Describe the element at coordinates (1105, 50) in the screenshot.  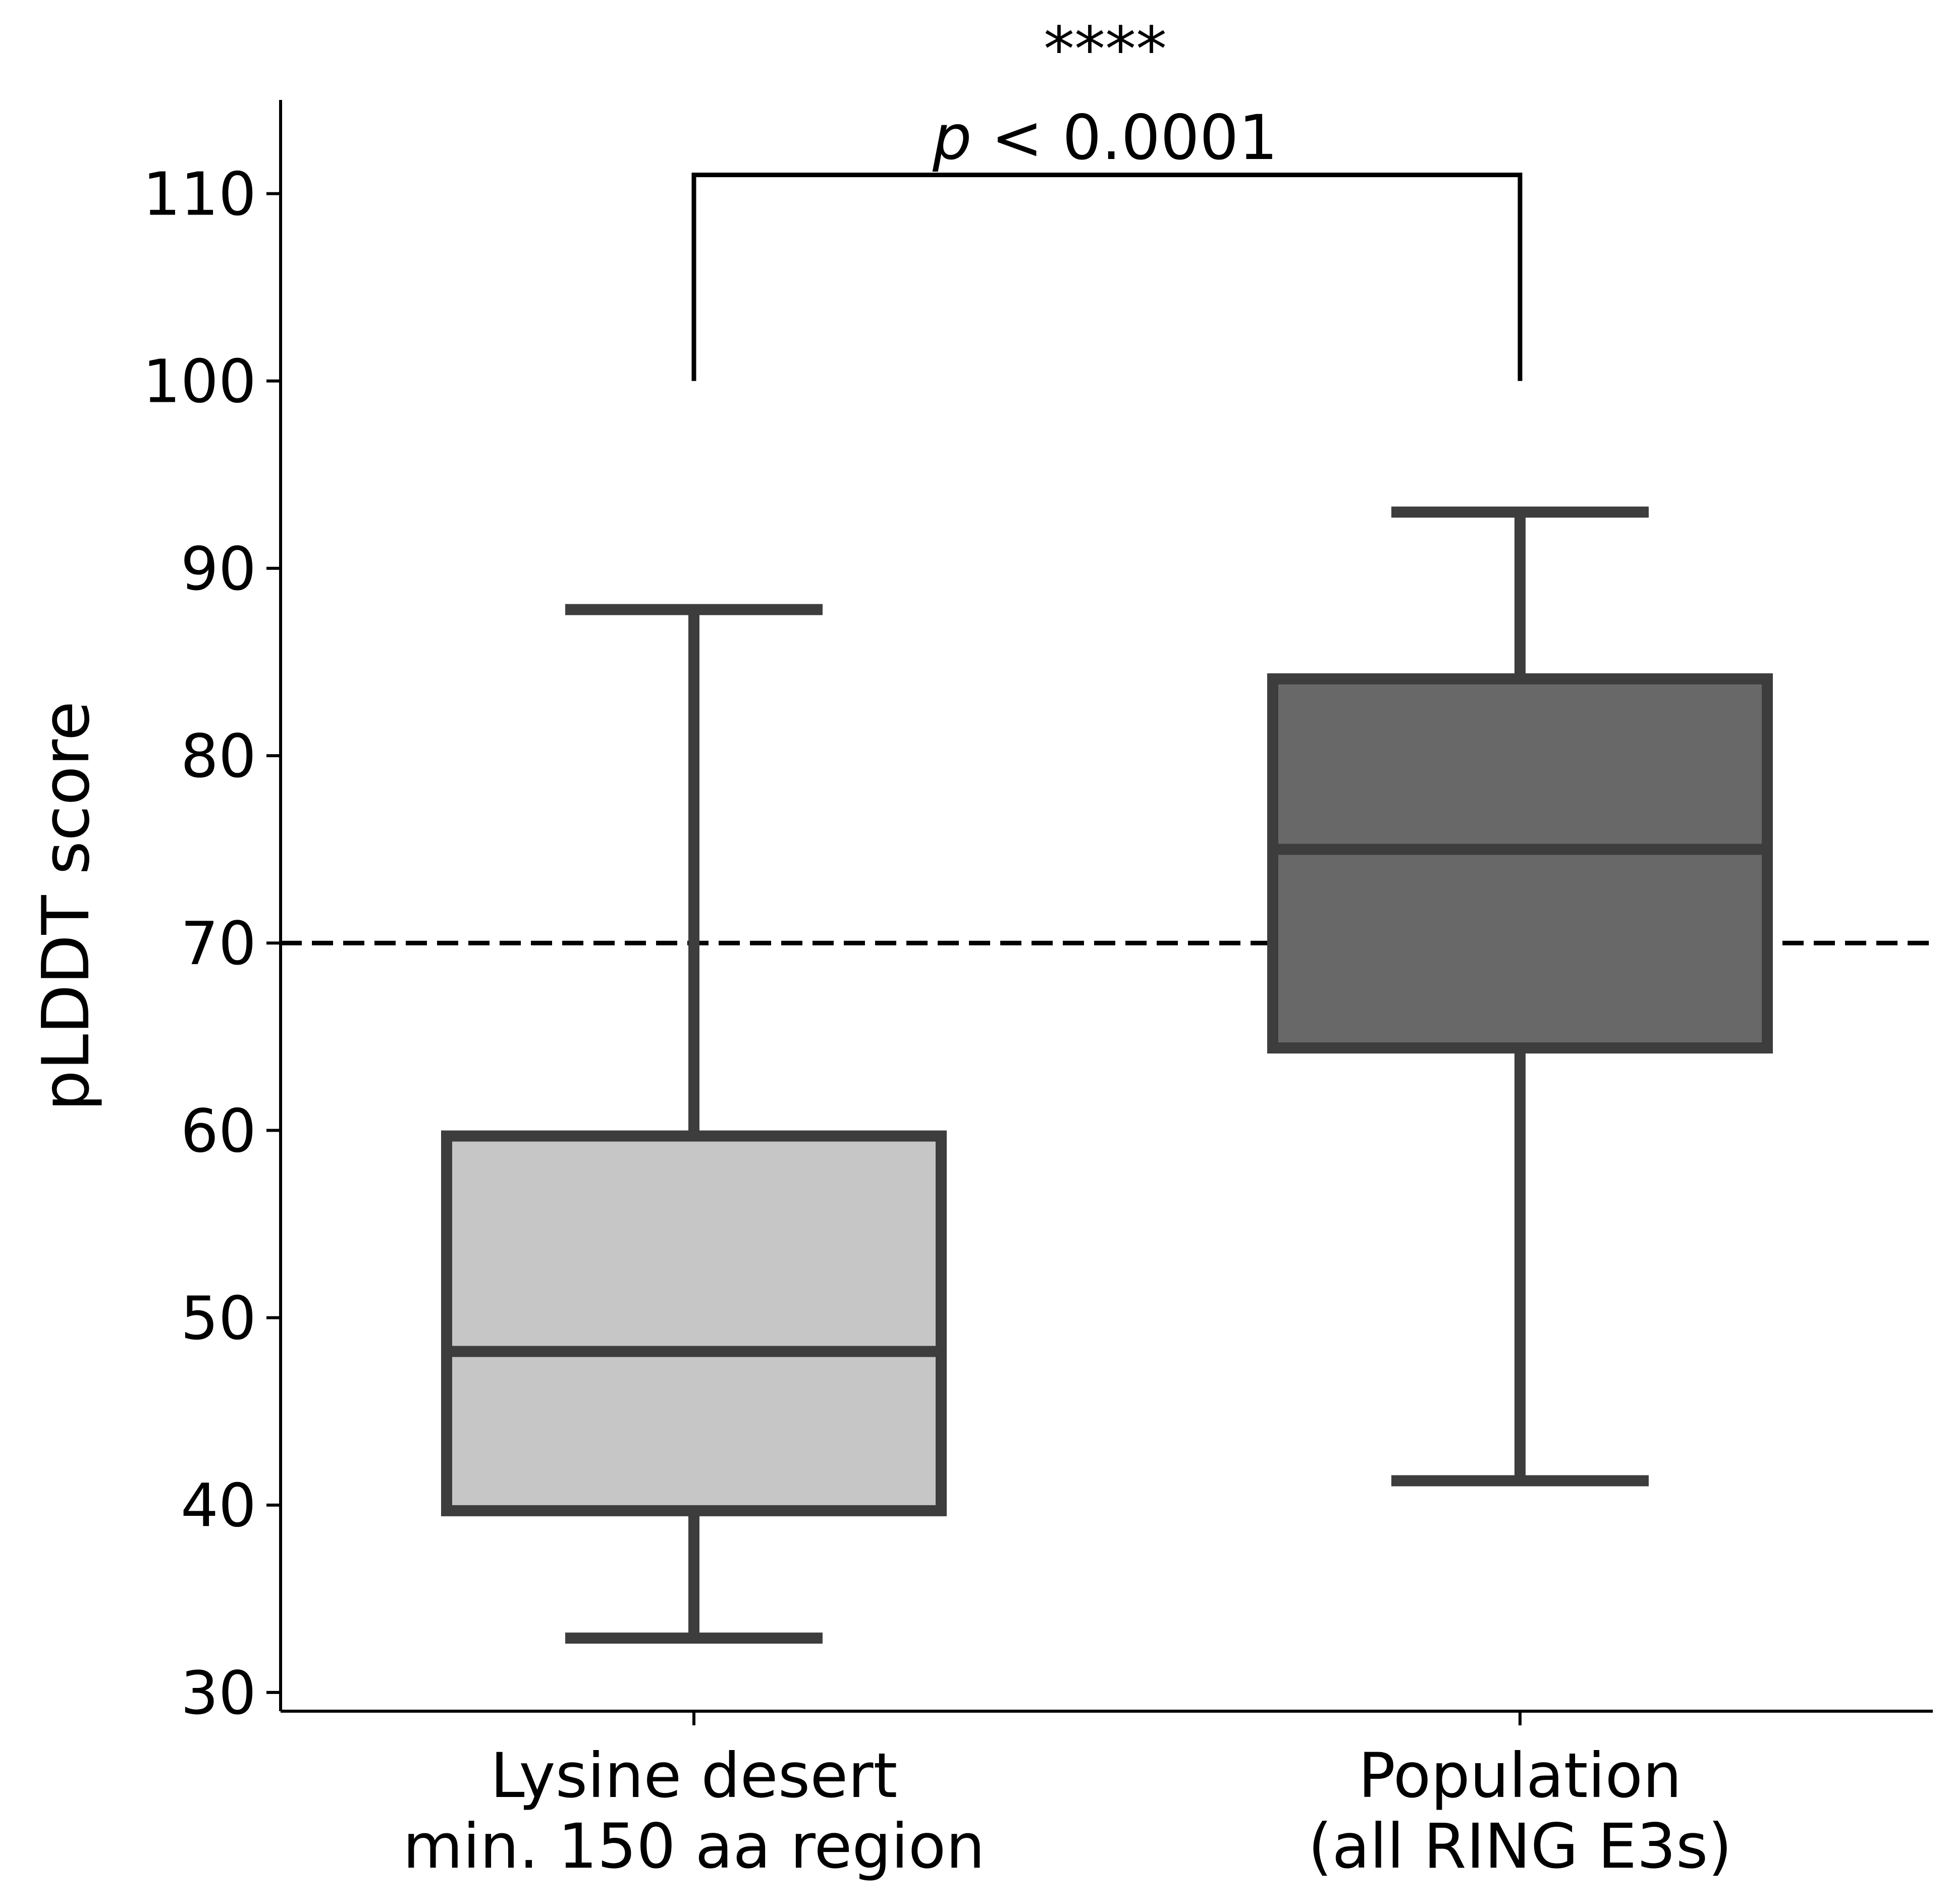
I see `significance-stars: ****` at that location.